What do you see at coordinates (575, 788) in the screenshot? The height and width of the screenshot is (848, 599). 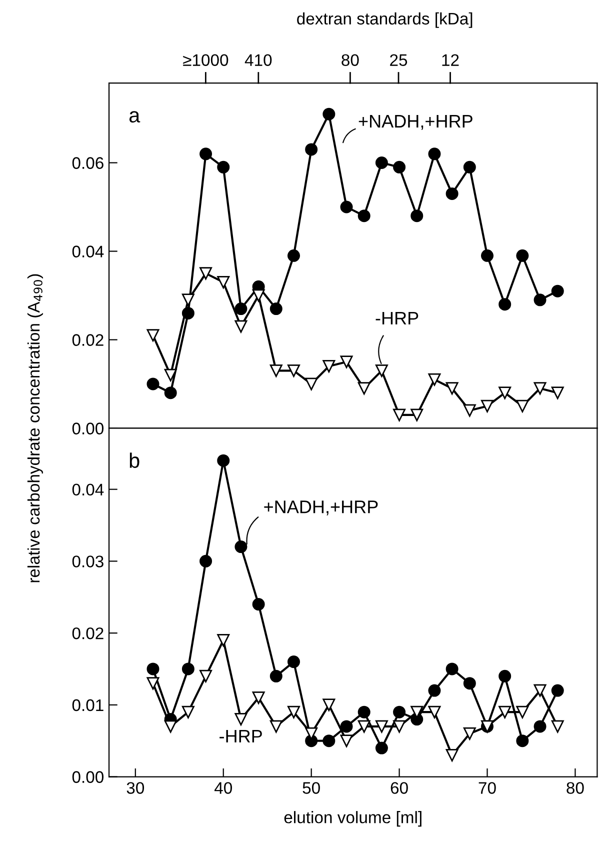 I see `x-tick-label: 80` at bounding box center [575, 788].